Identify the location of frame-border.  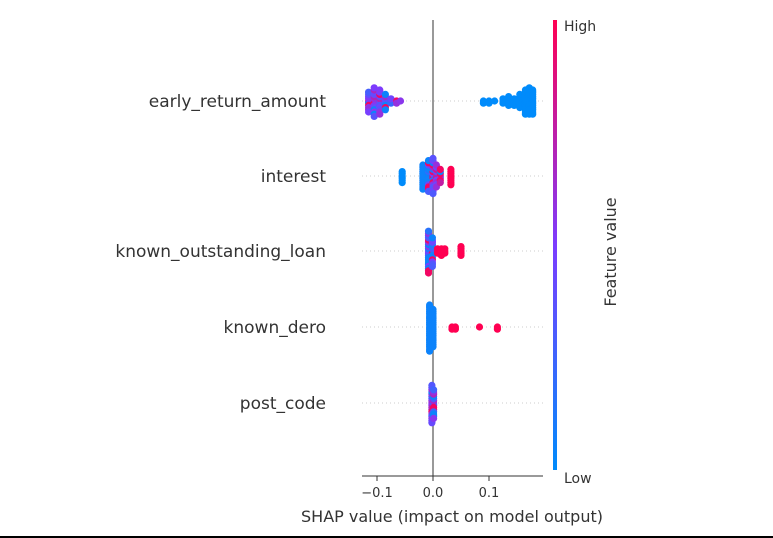
(386, 537).